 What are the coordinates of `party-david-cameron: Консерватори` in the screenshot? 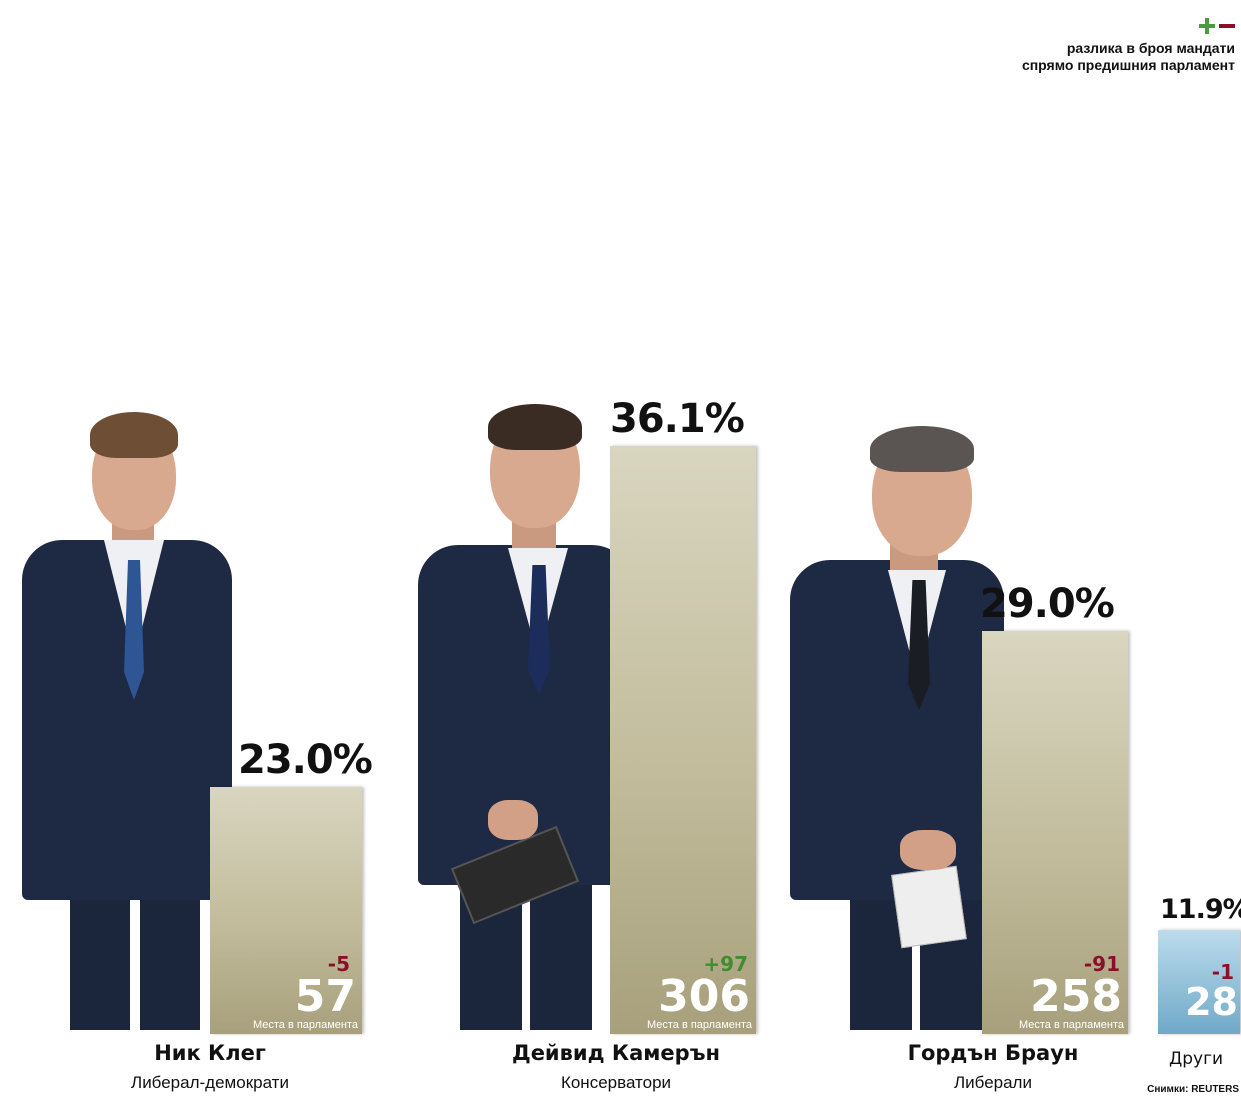 It's located at (616, 1082).